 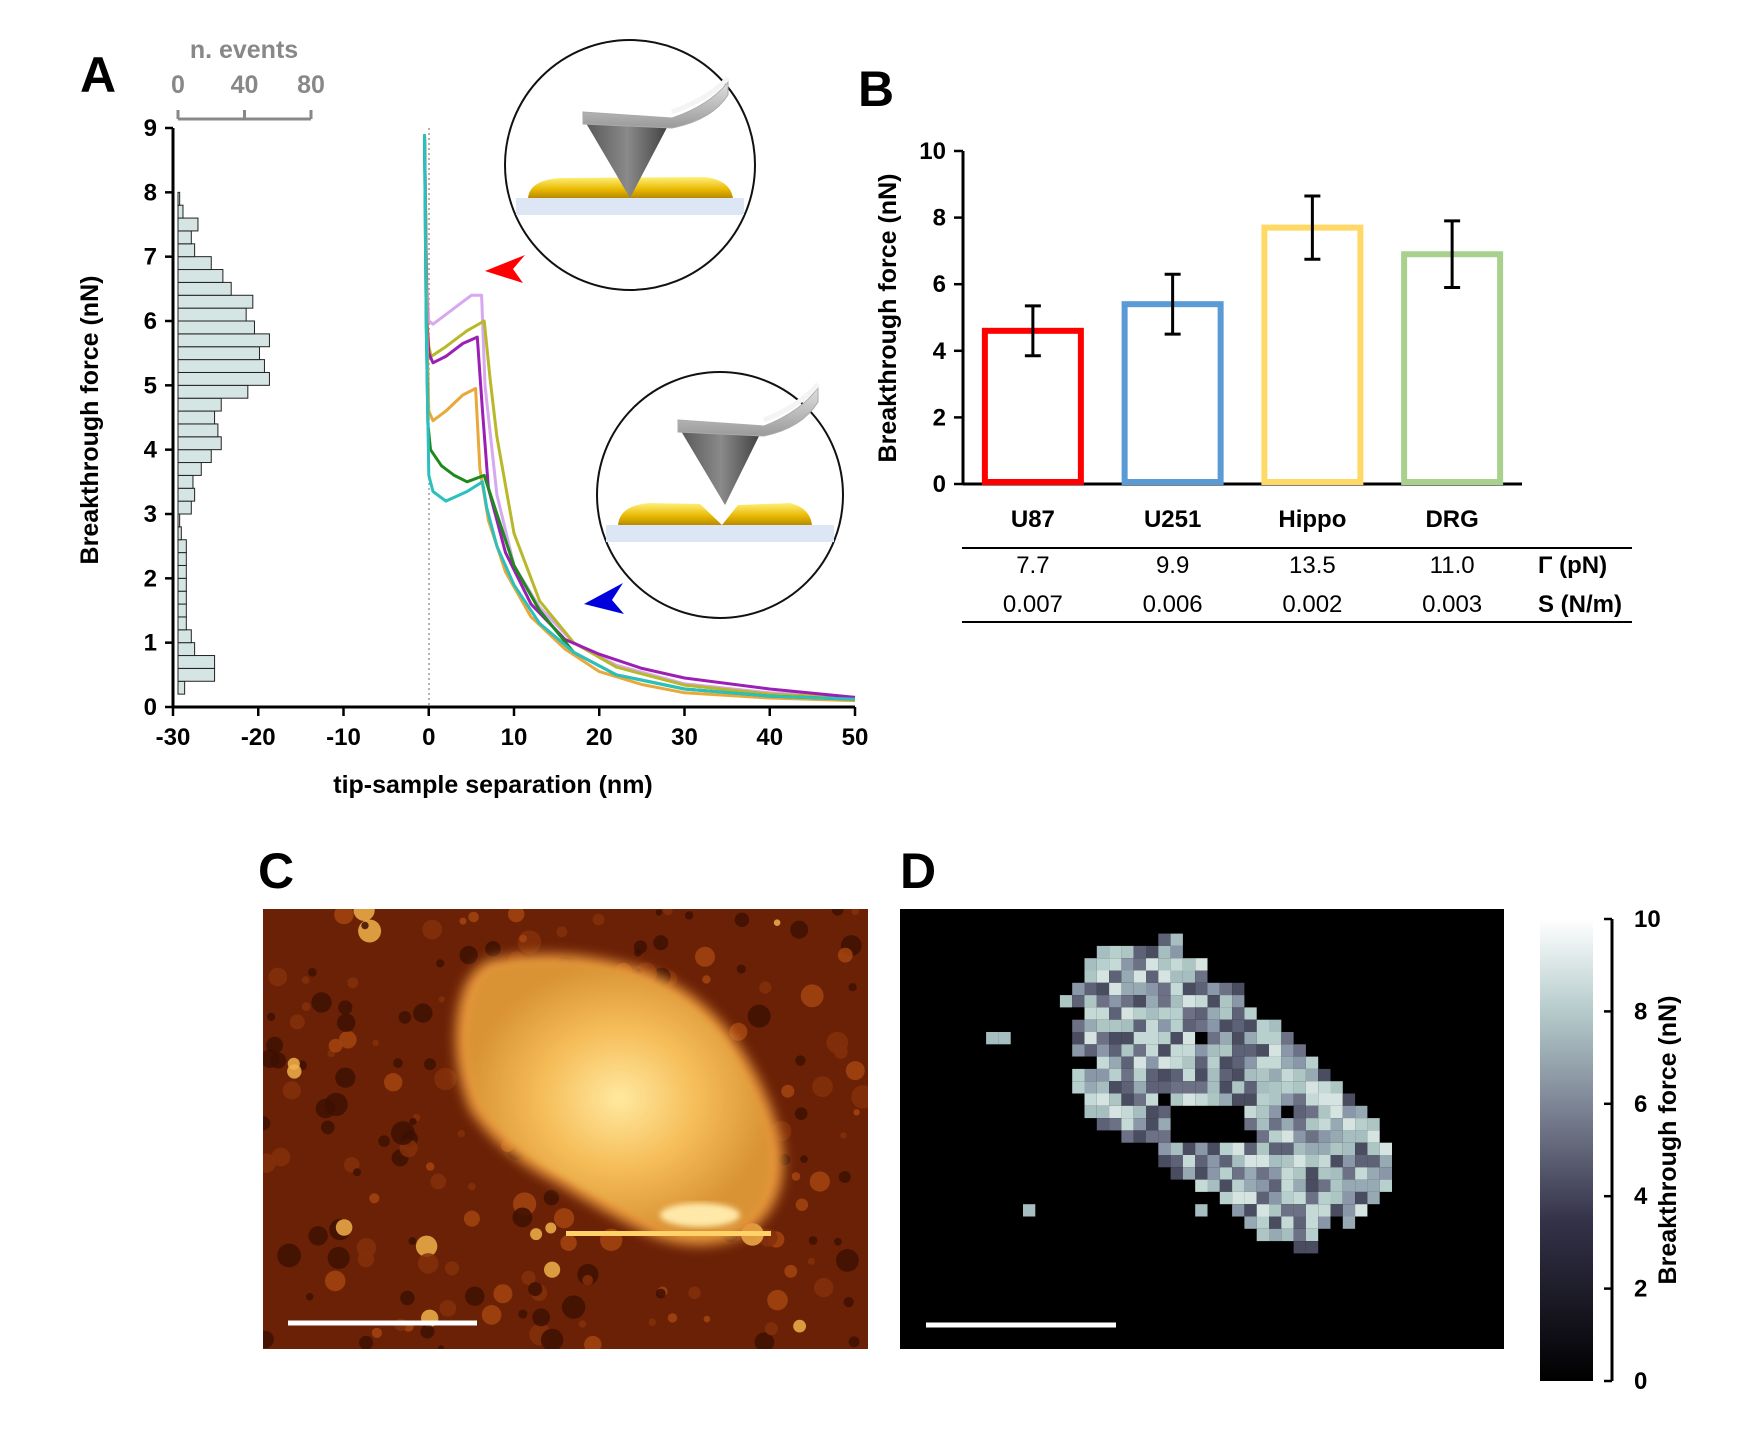 What do you see at coordinates (1242, 339) in the screenshot?
I see `bars` at bounding box center [1242, 339].